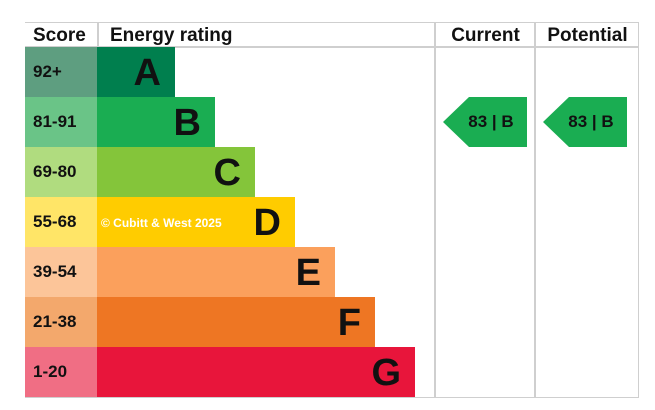  I want to click on header-score: Score, so click(59, 35).